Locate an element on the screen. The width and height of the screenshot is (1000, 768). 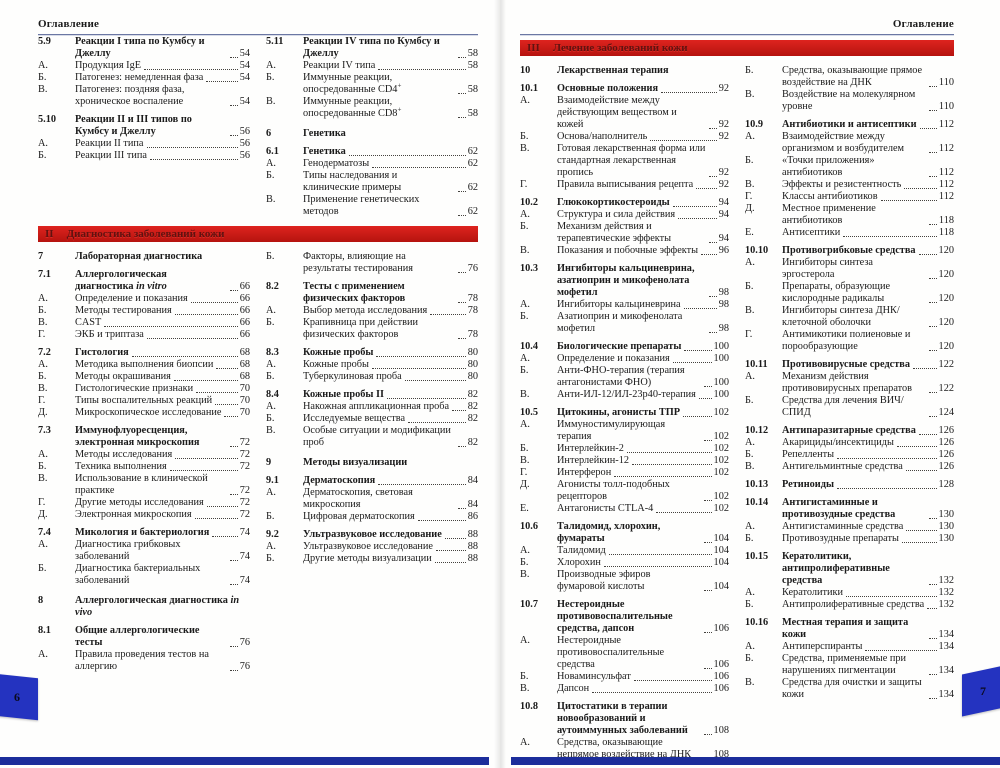
entry-page: 70 is located at coordinates (244, 388).